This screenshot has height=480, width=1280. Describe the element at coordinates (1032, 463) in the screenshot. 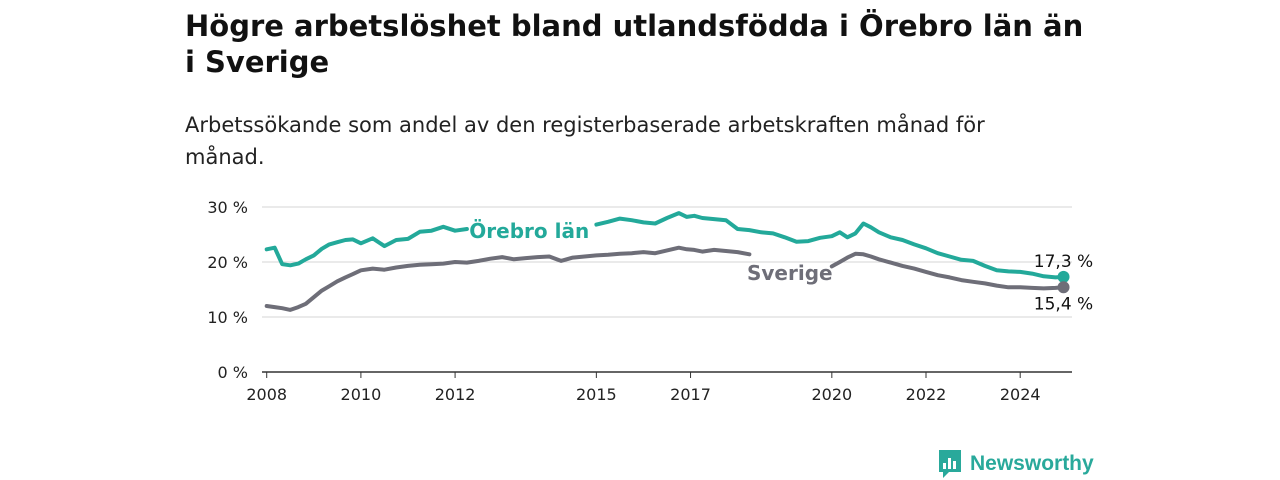

I see `brand-name: Newsworthy` at that location.